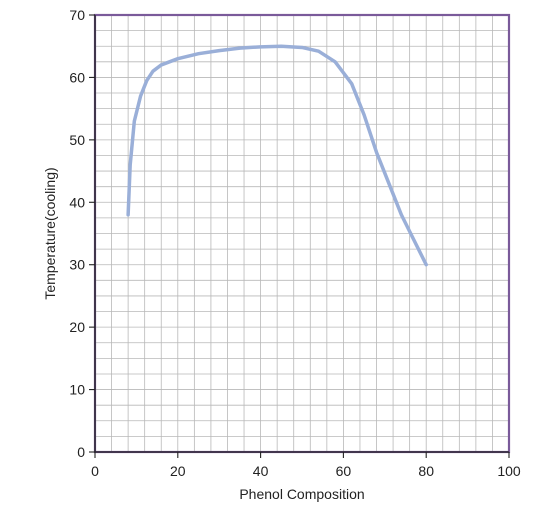  I want to click on x-tick-label: 80, so click(426, 471).